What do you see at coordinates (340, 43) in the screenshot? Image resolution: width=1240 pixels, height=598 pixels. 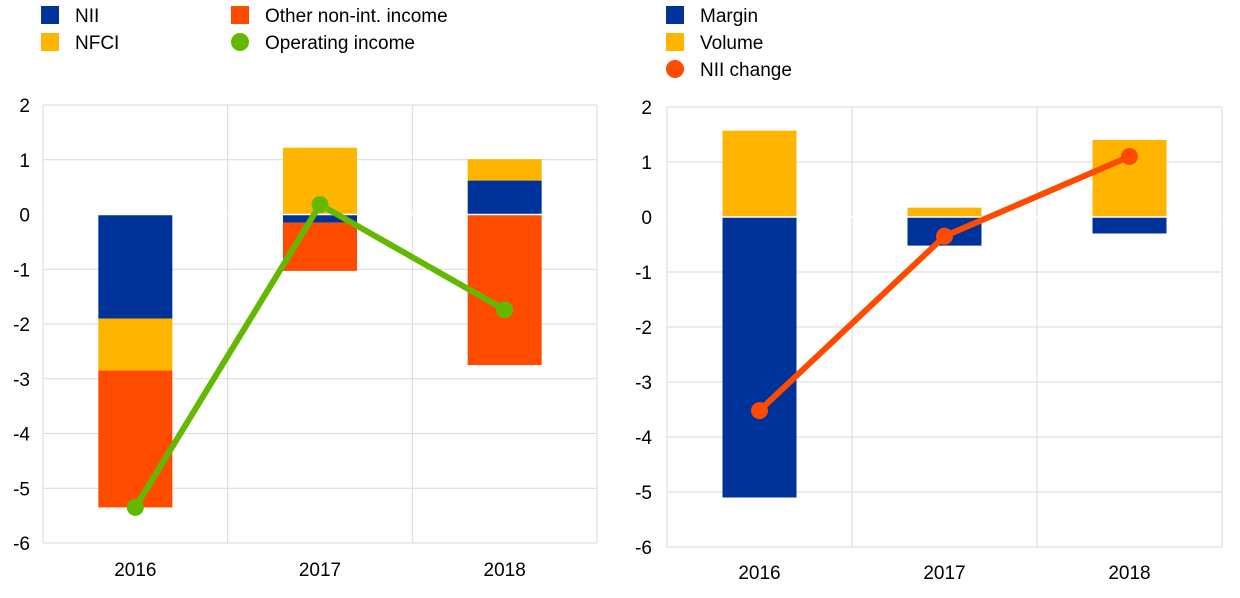 I see `legend-label-operating-income: Operating income` at bounding box center [340, 43].